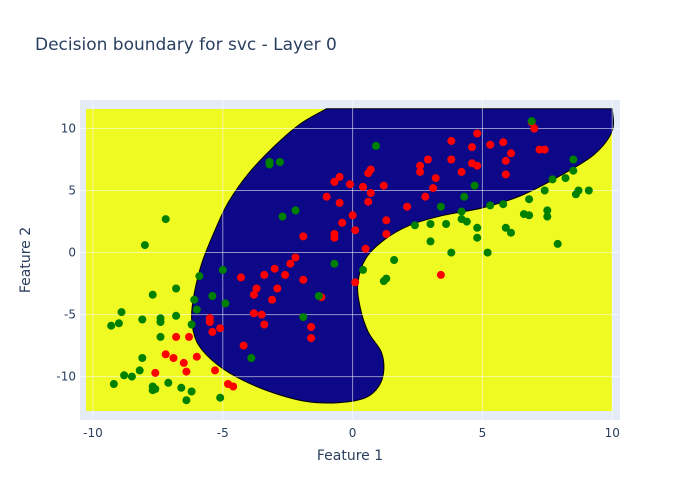 This screenshot has width=700, height=500. I want to click on y-tick-label: 0, so click(72, 253).